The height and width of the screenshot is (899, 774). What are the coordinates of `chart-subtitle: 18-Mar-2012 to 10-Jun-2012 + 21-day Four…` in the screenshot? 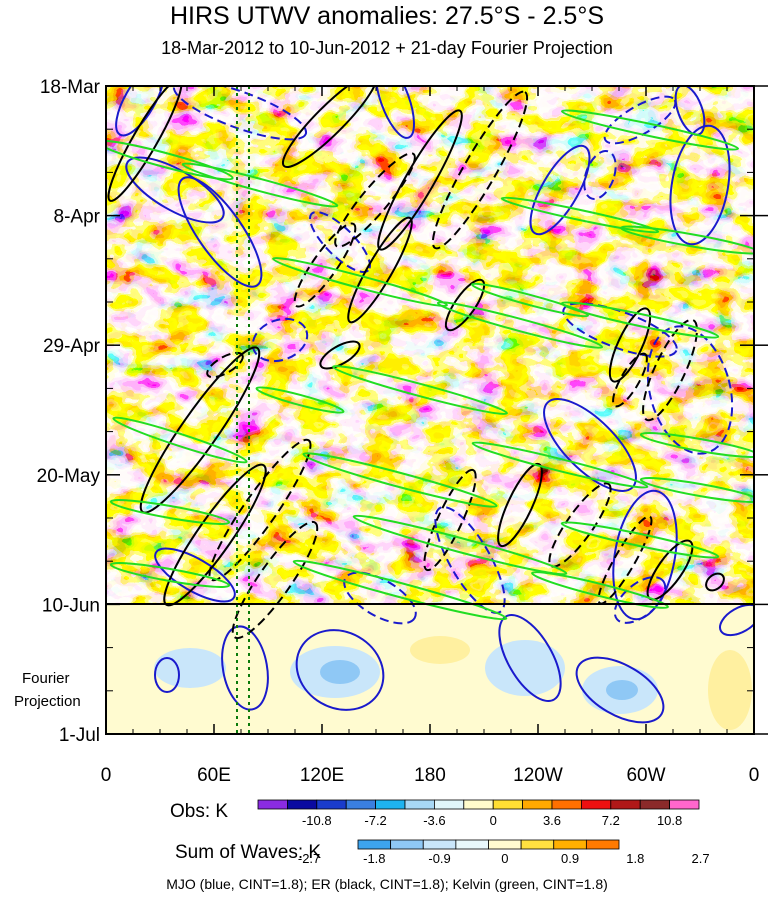 It's located at (387, 48).